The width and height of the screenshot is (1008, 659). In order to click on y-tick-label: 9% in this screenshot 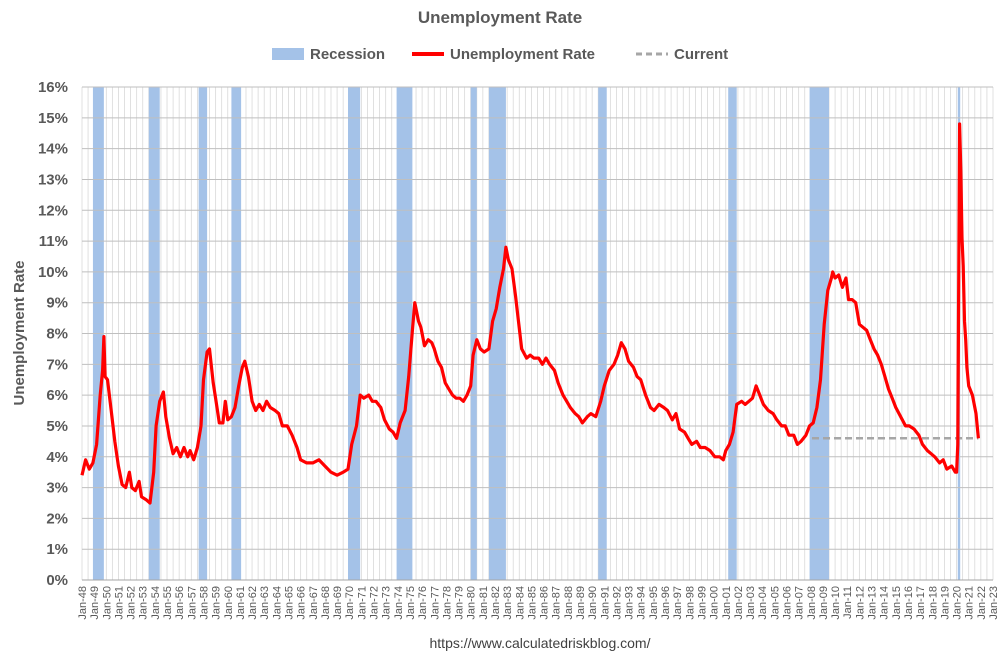, I will do `click(57, 303)`.